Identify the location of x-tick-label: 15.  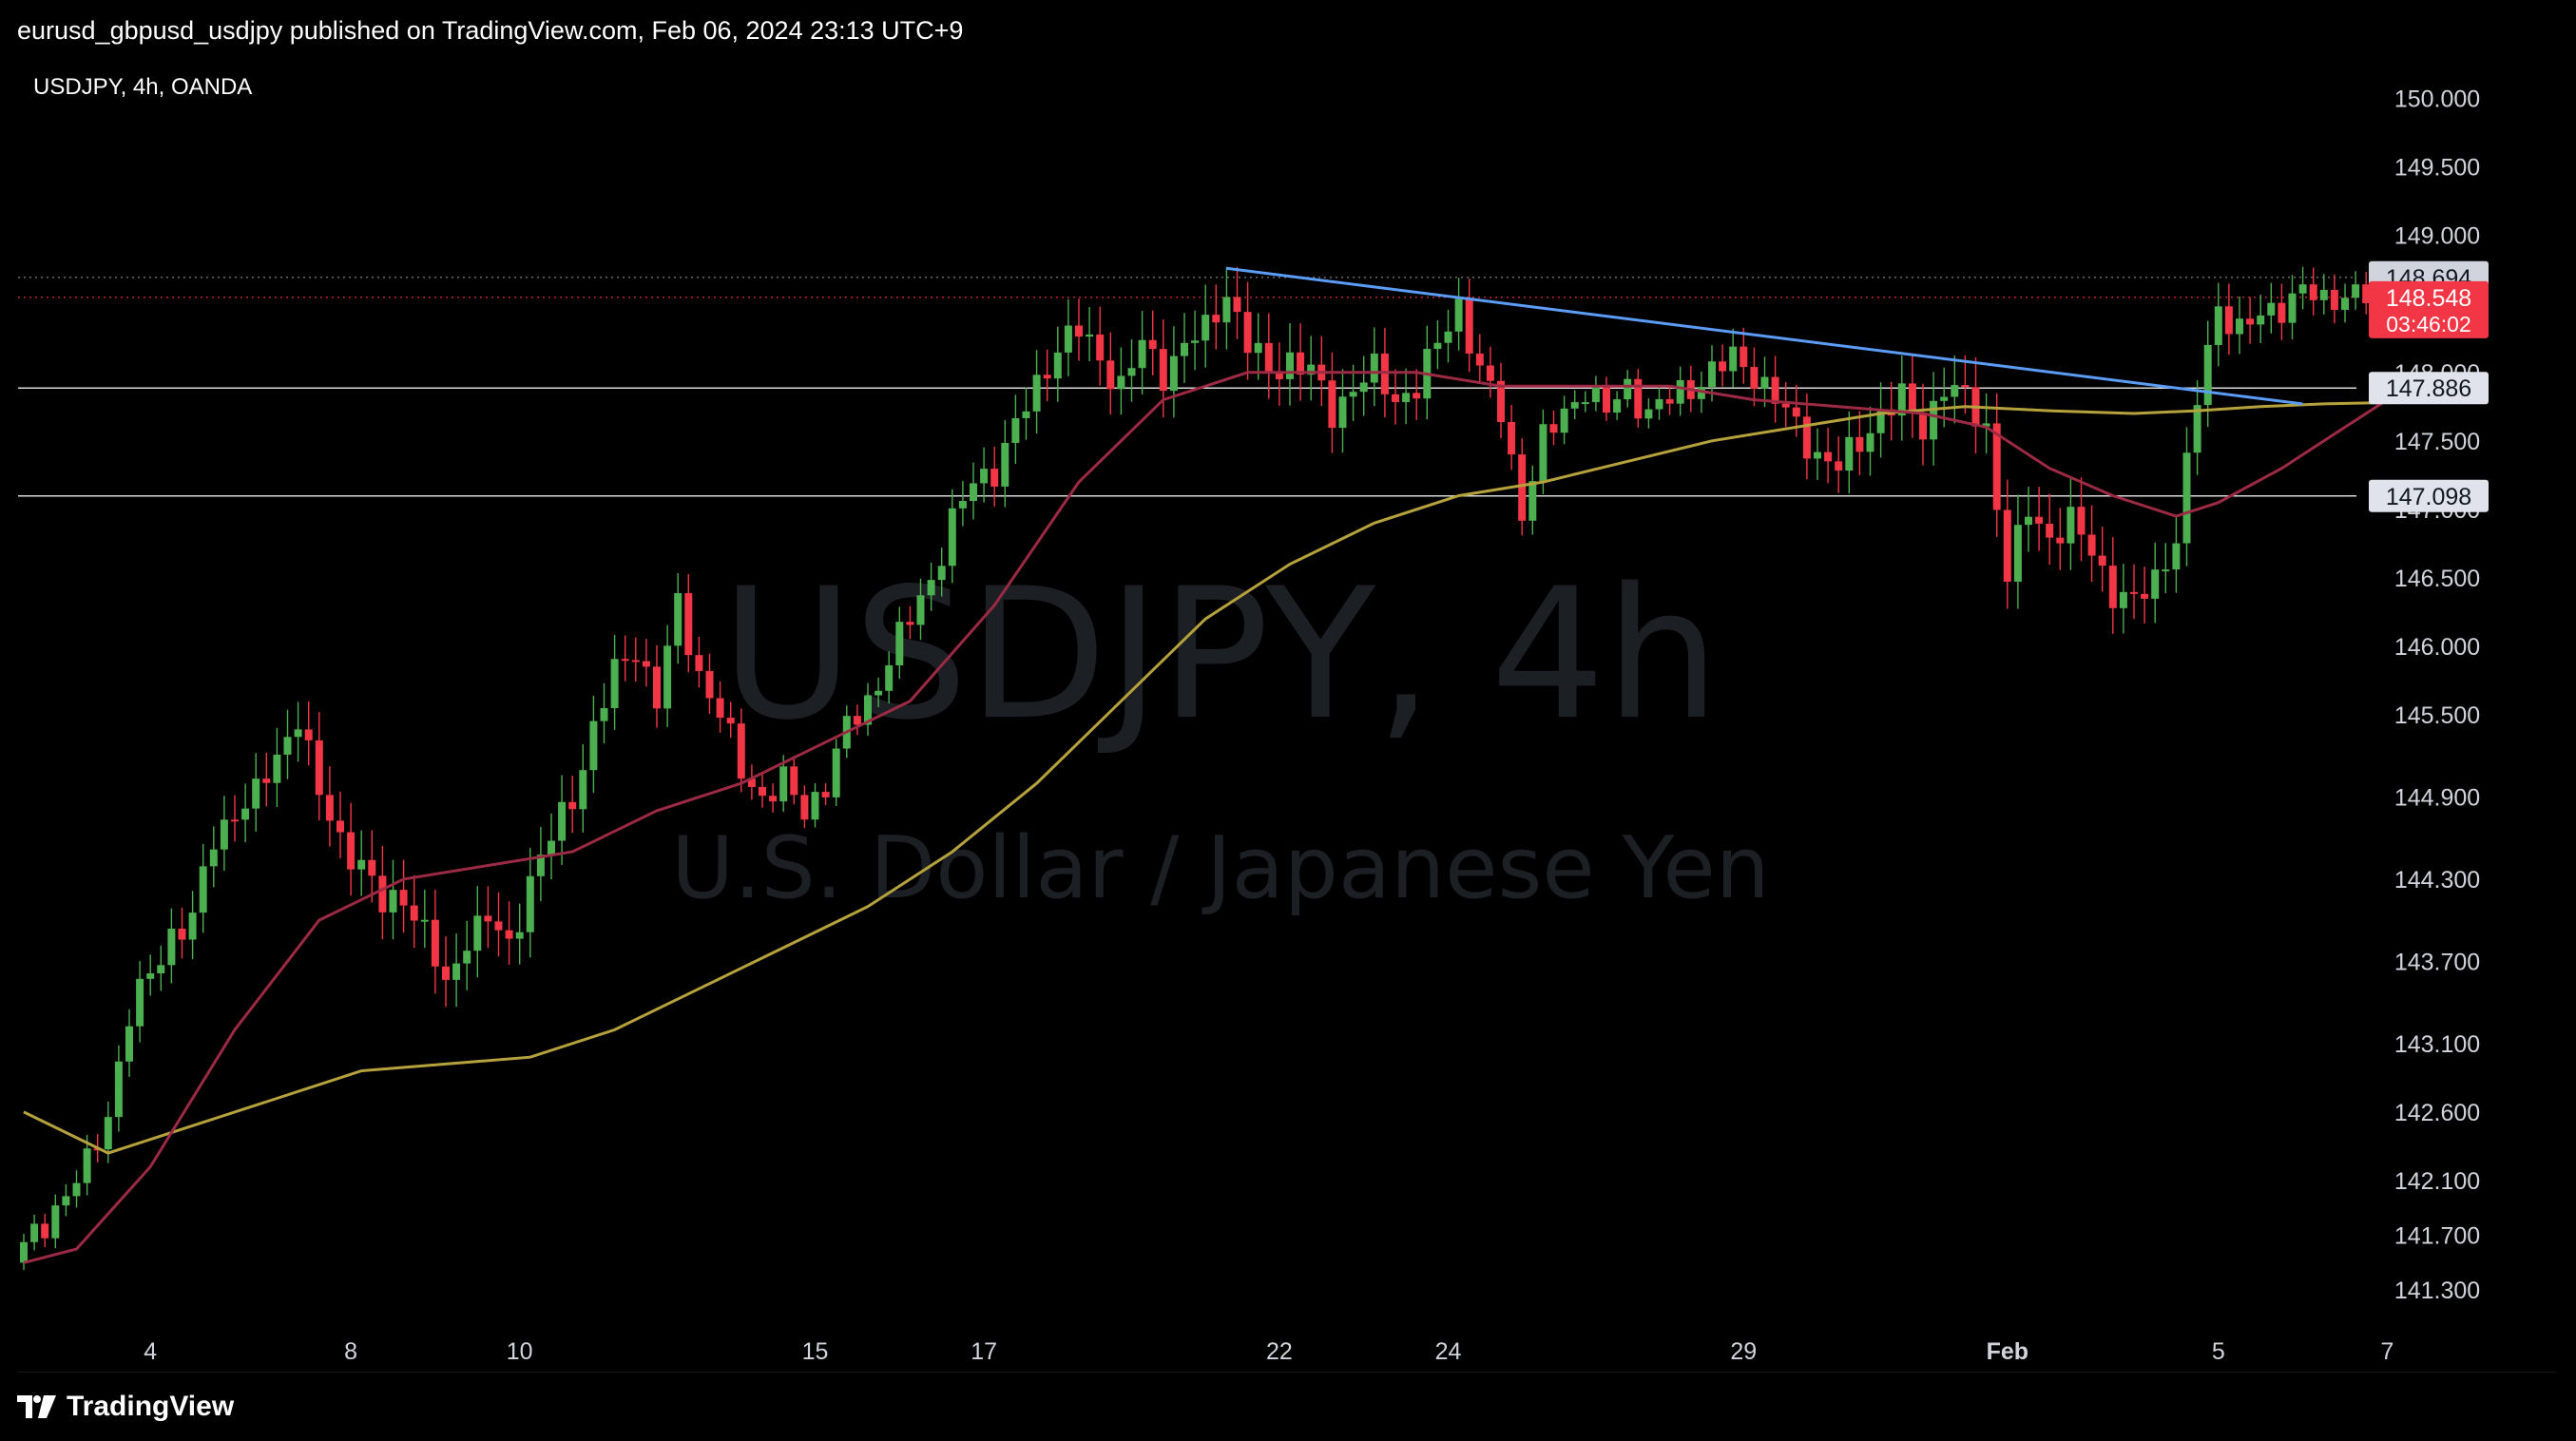
(816, 1351).